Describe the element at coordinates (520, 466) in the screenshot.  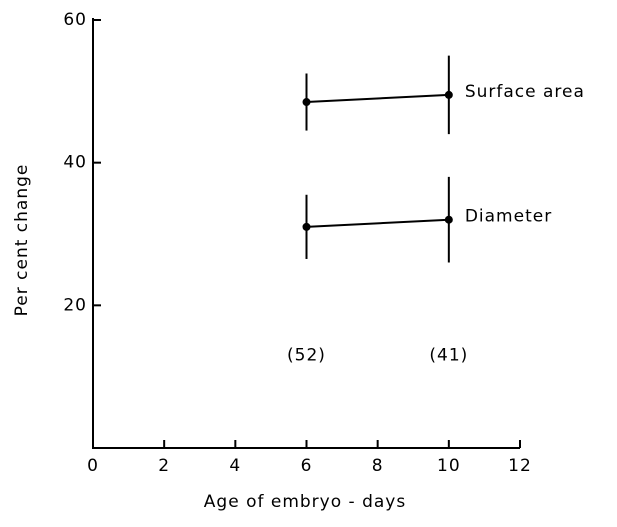
I see `x-tick-label: 12` at that location.